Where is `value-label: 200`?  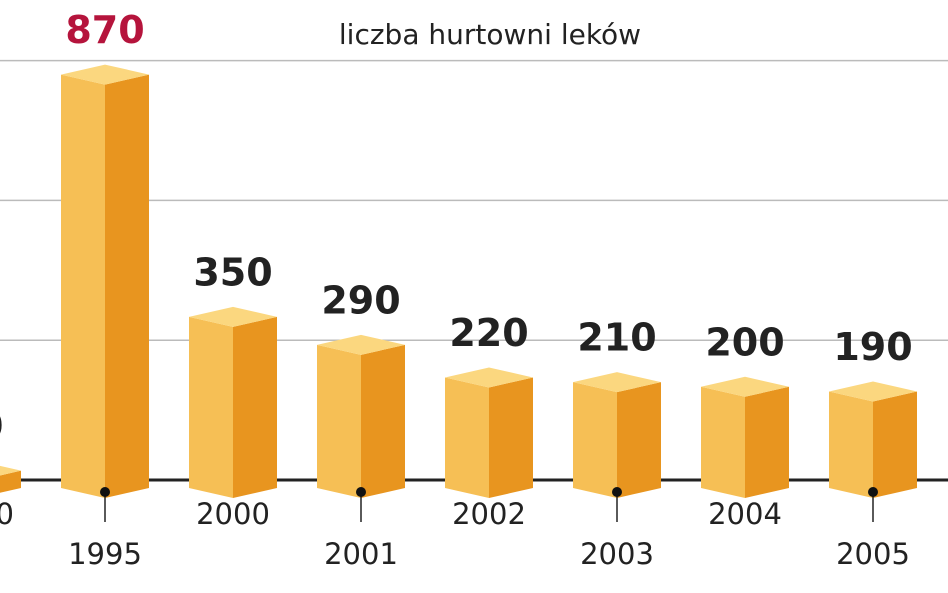
value-label: 200 is located at coordinates (744, 342).